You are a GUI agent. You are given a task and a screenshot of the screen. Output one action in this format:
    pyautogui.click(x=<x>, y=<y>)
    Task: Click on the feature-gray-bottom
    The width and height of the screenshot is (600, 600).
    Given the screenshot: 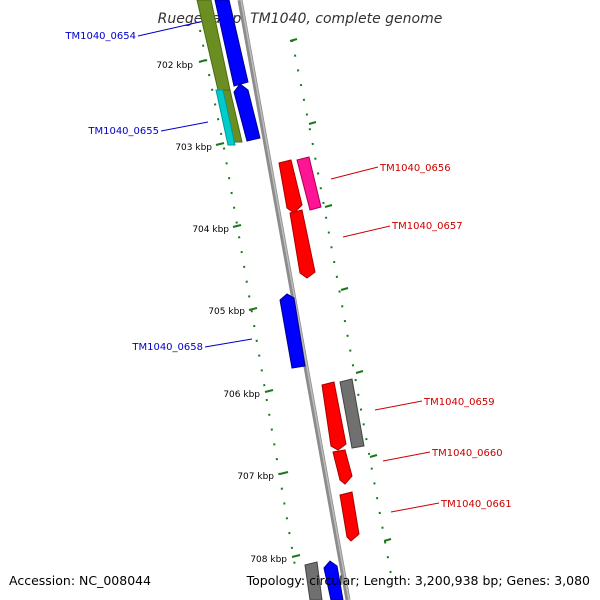 What is the action you would take?
    pyautogui.click(x=313, y=580)
    